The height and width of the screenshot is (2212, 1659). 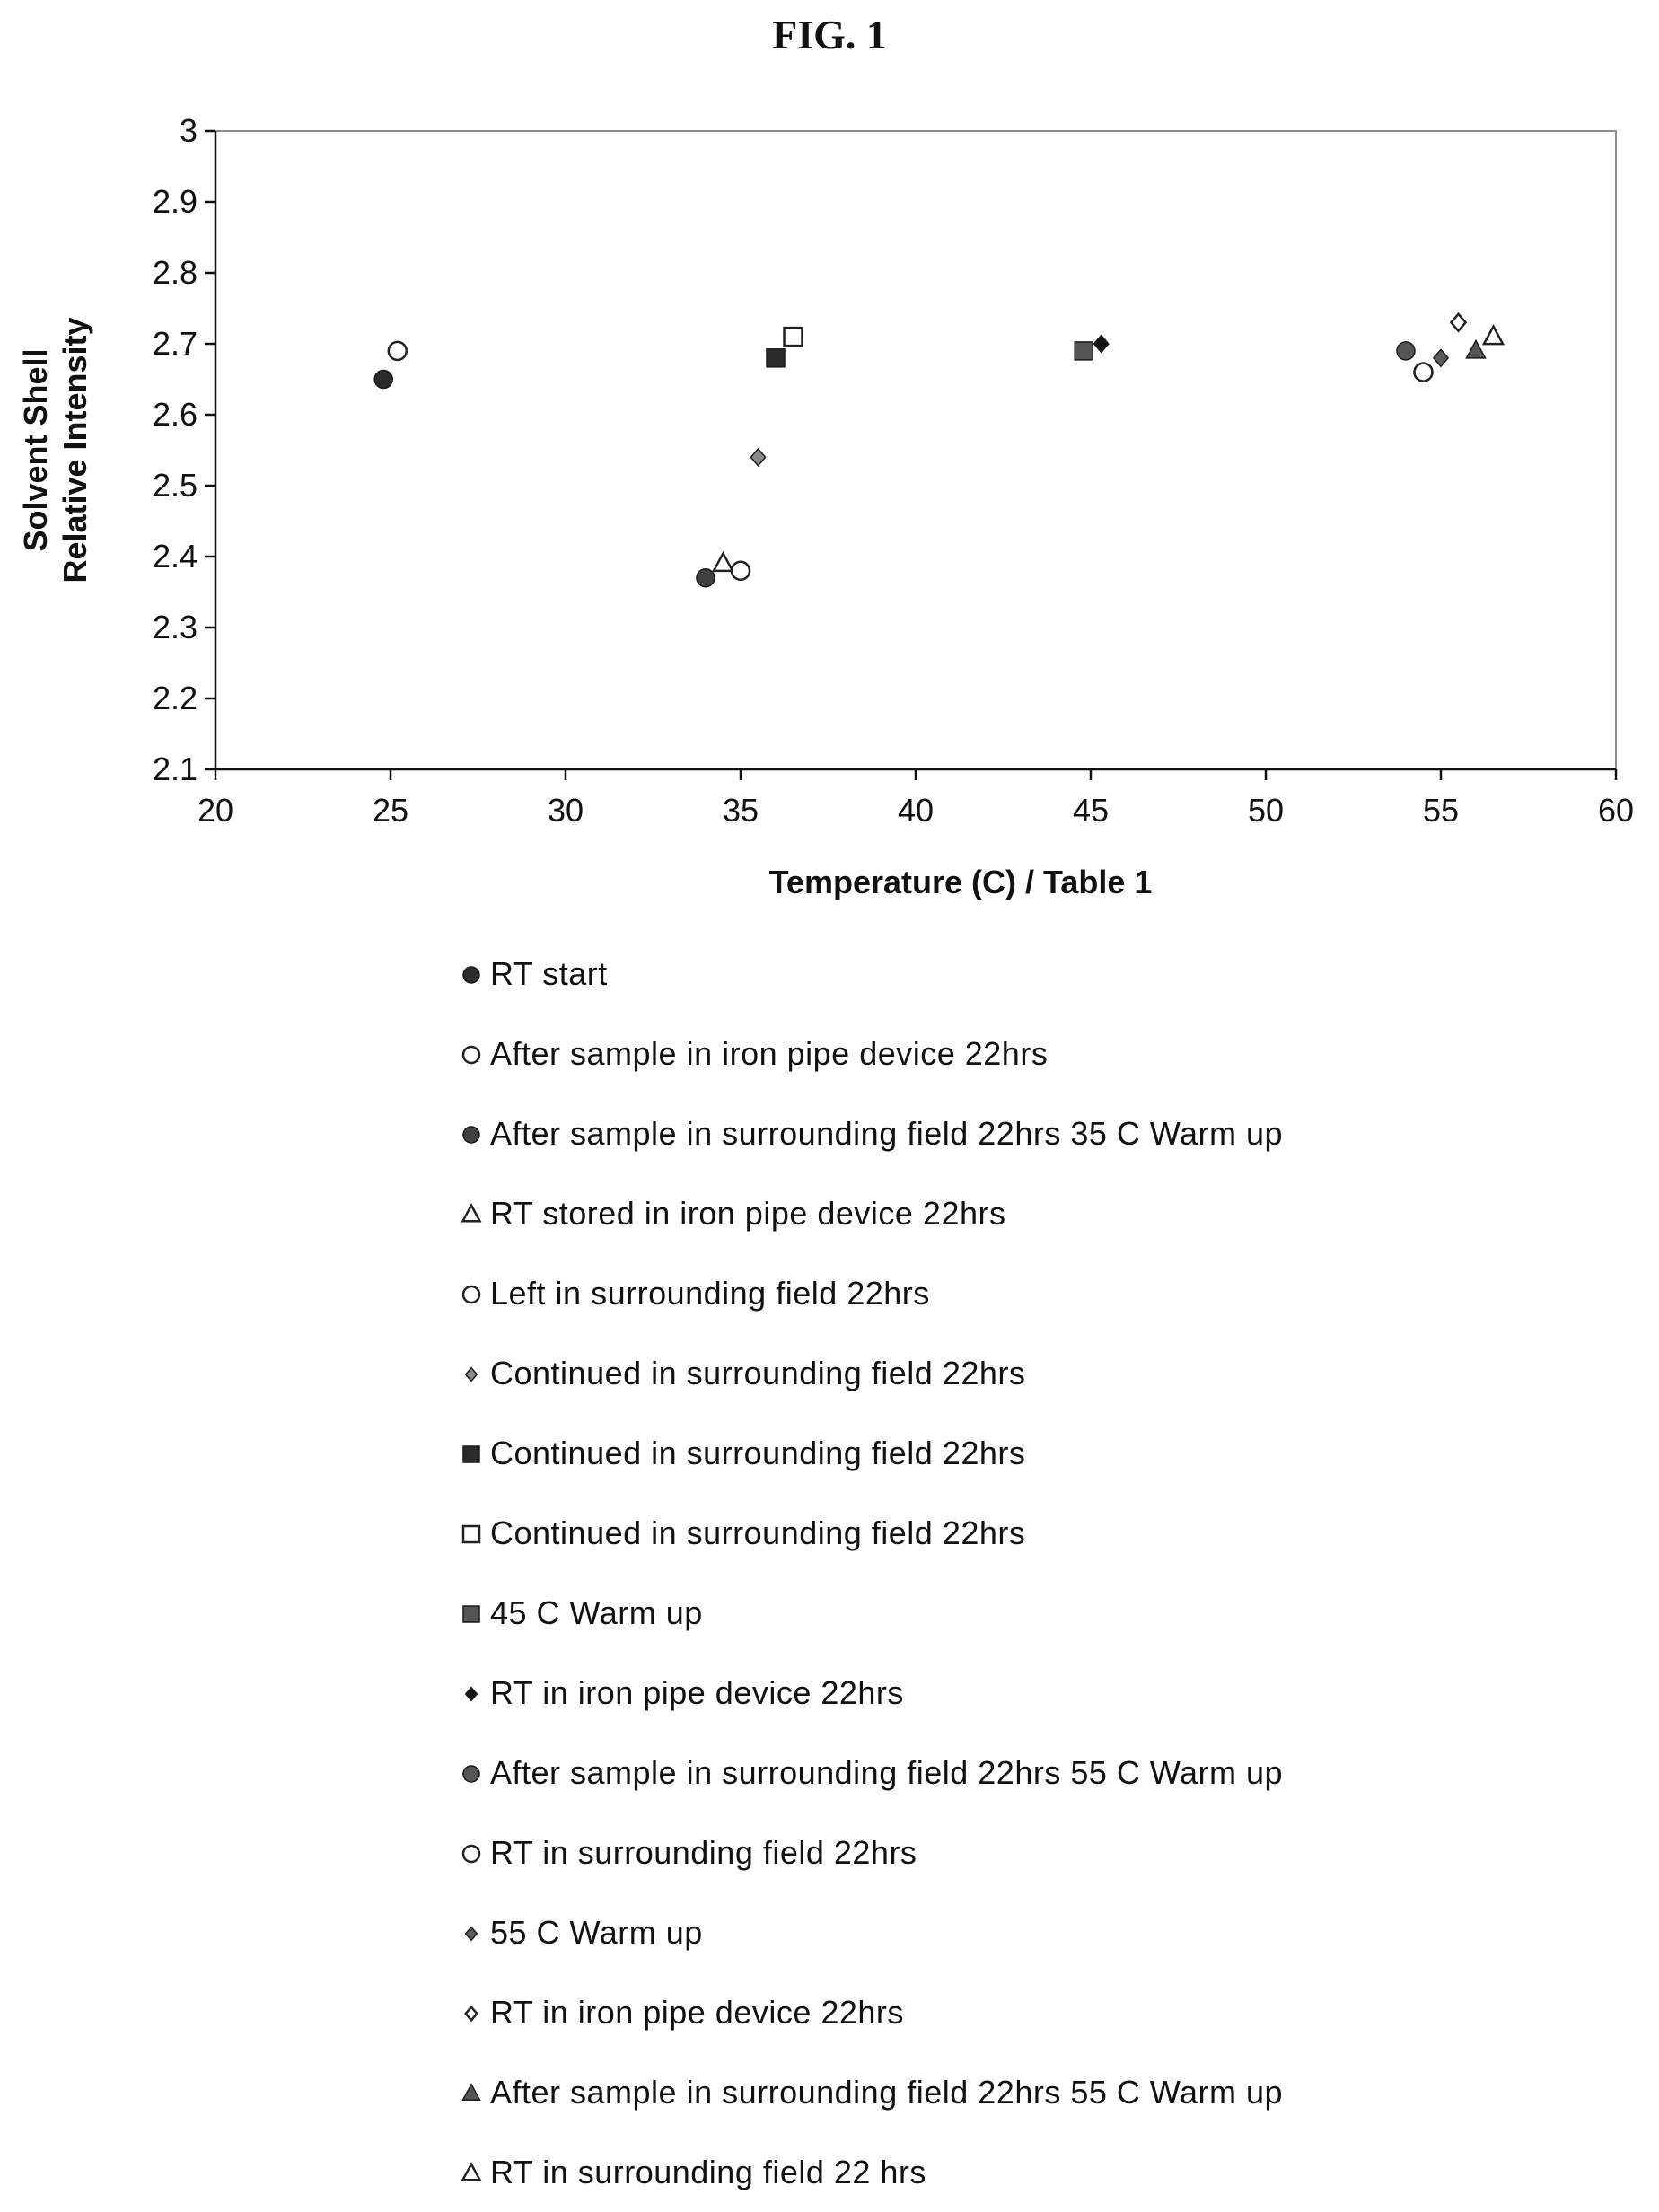 I want to click on legend-item: 45 C Warm up, so click(x=1041, y=1613).